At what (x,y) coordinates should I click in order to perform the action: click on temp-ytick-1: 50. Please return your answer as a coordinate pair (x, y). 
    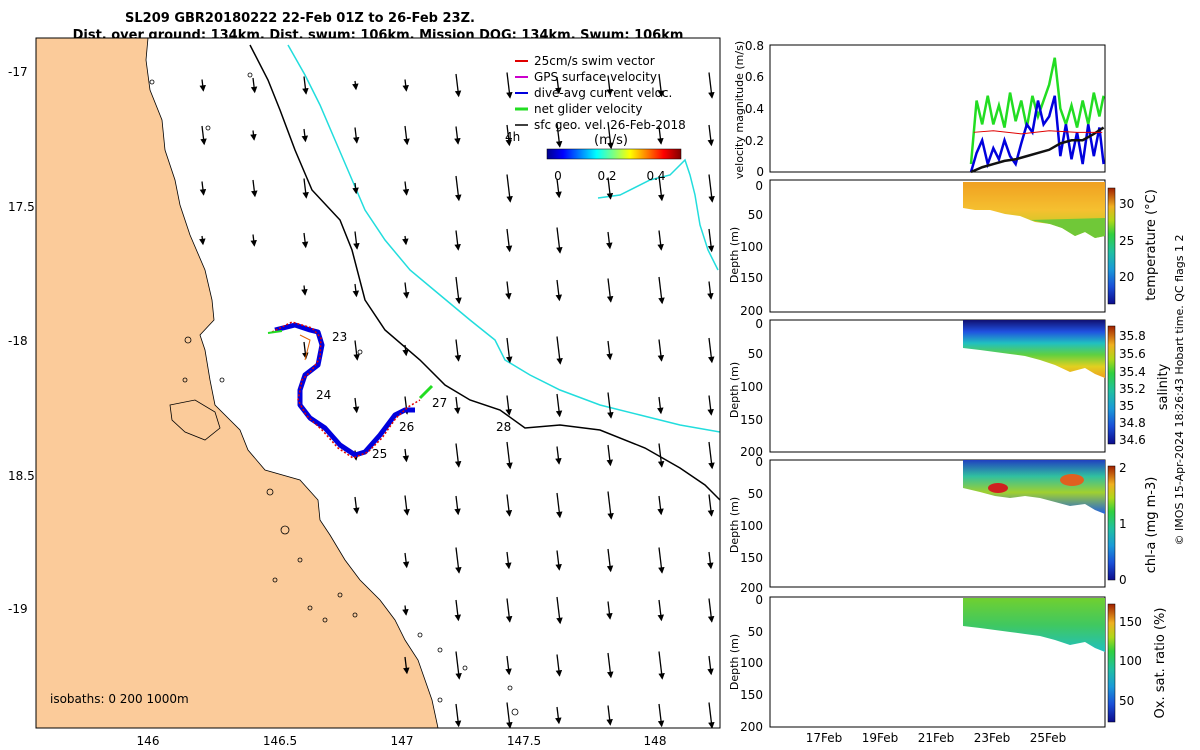
    Looking at the image, I should click on (755, 215).